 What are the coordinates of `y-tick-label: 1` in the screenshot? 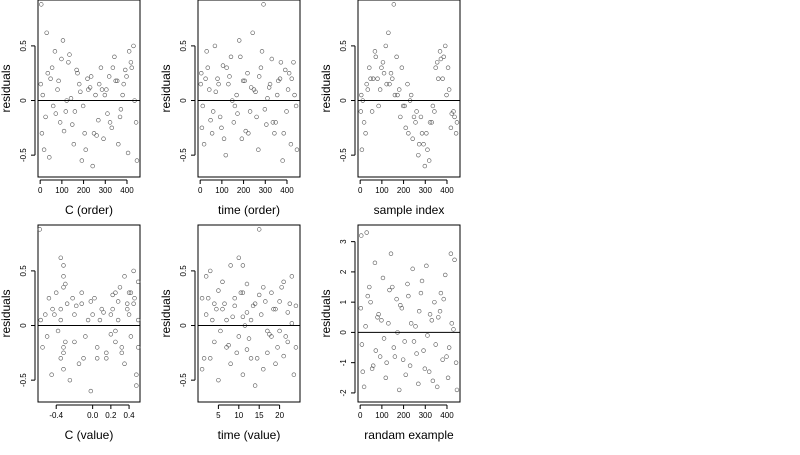 It's located at (343, 301).